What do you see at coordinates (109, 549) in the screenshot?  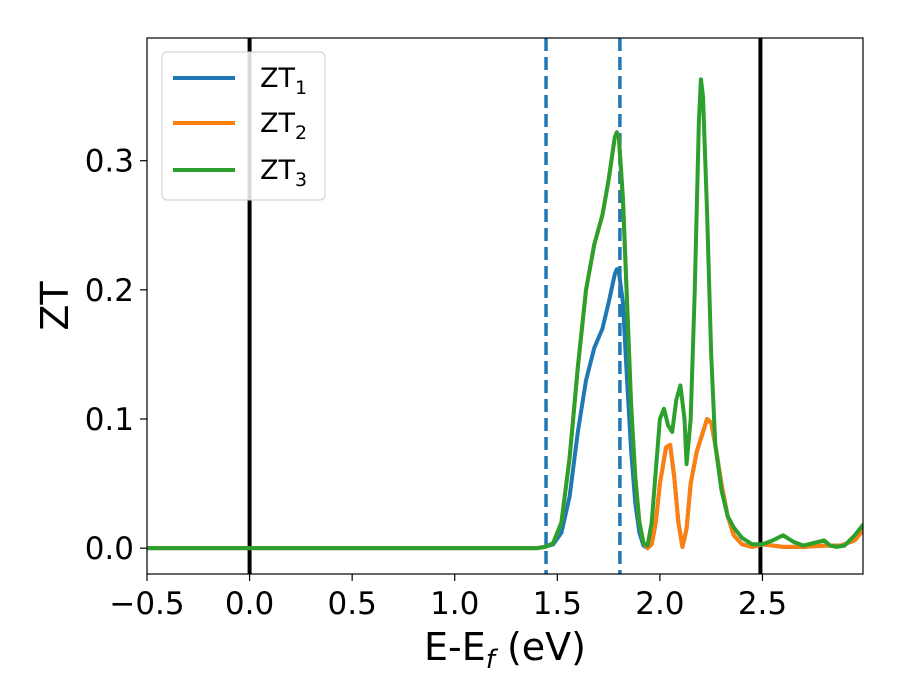 I see `y-tick-label: 0.0` at bounding box center [109, 549].